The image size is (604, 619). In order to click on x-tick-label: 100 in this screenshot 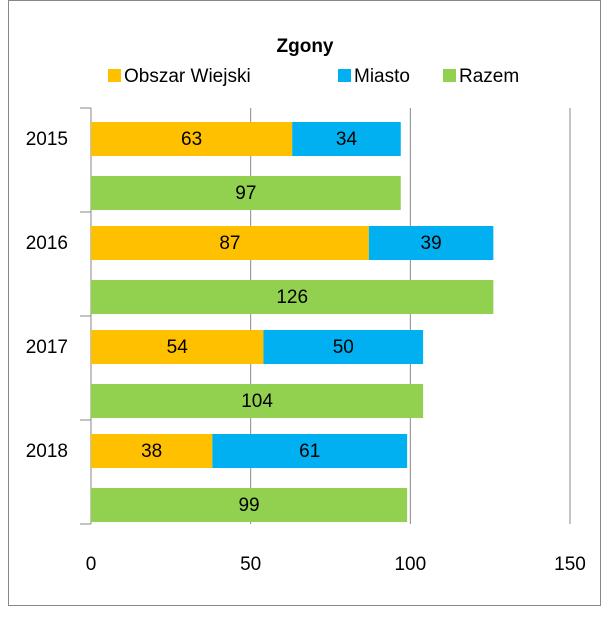, I will do `click(410, 564)`.